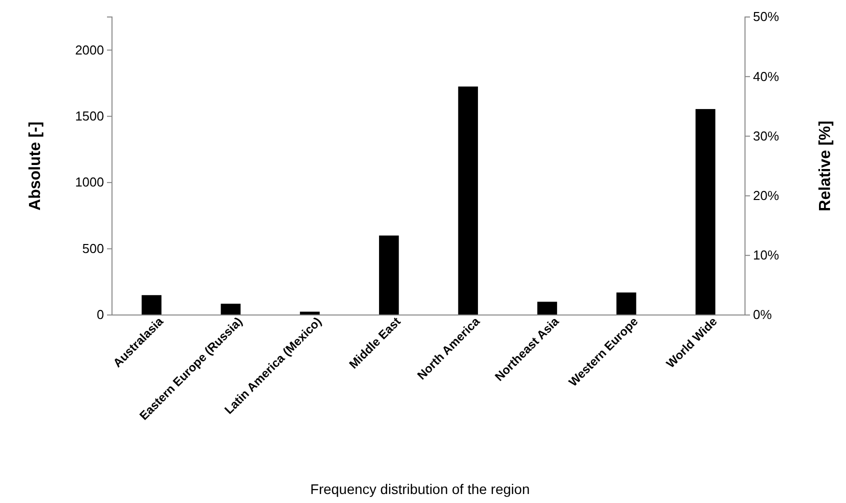 Image resolution: width=846 pixels, height=503 pixels. What do you see at coordinates (762, 314) in the screenshot?
I see `y2-tick-label: 0%` at bounding box center [762, 314].